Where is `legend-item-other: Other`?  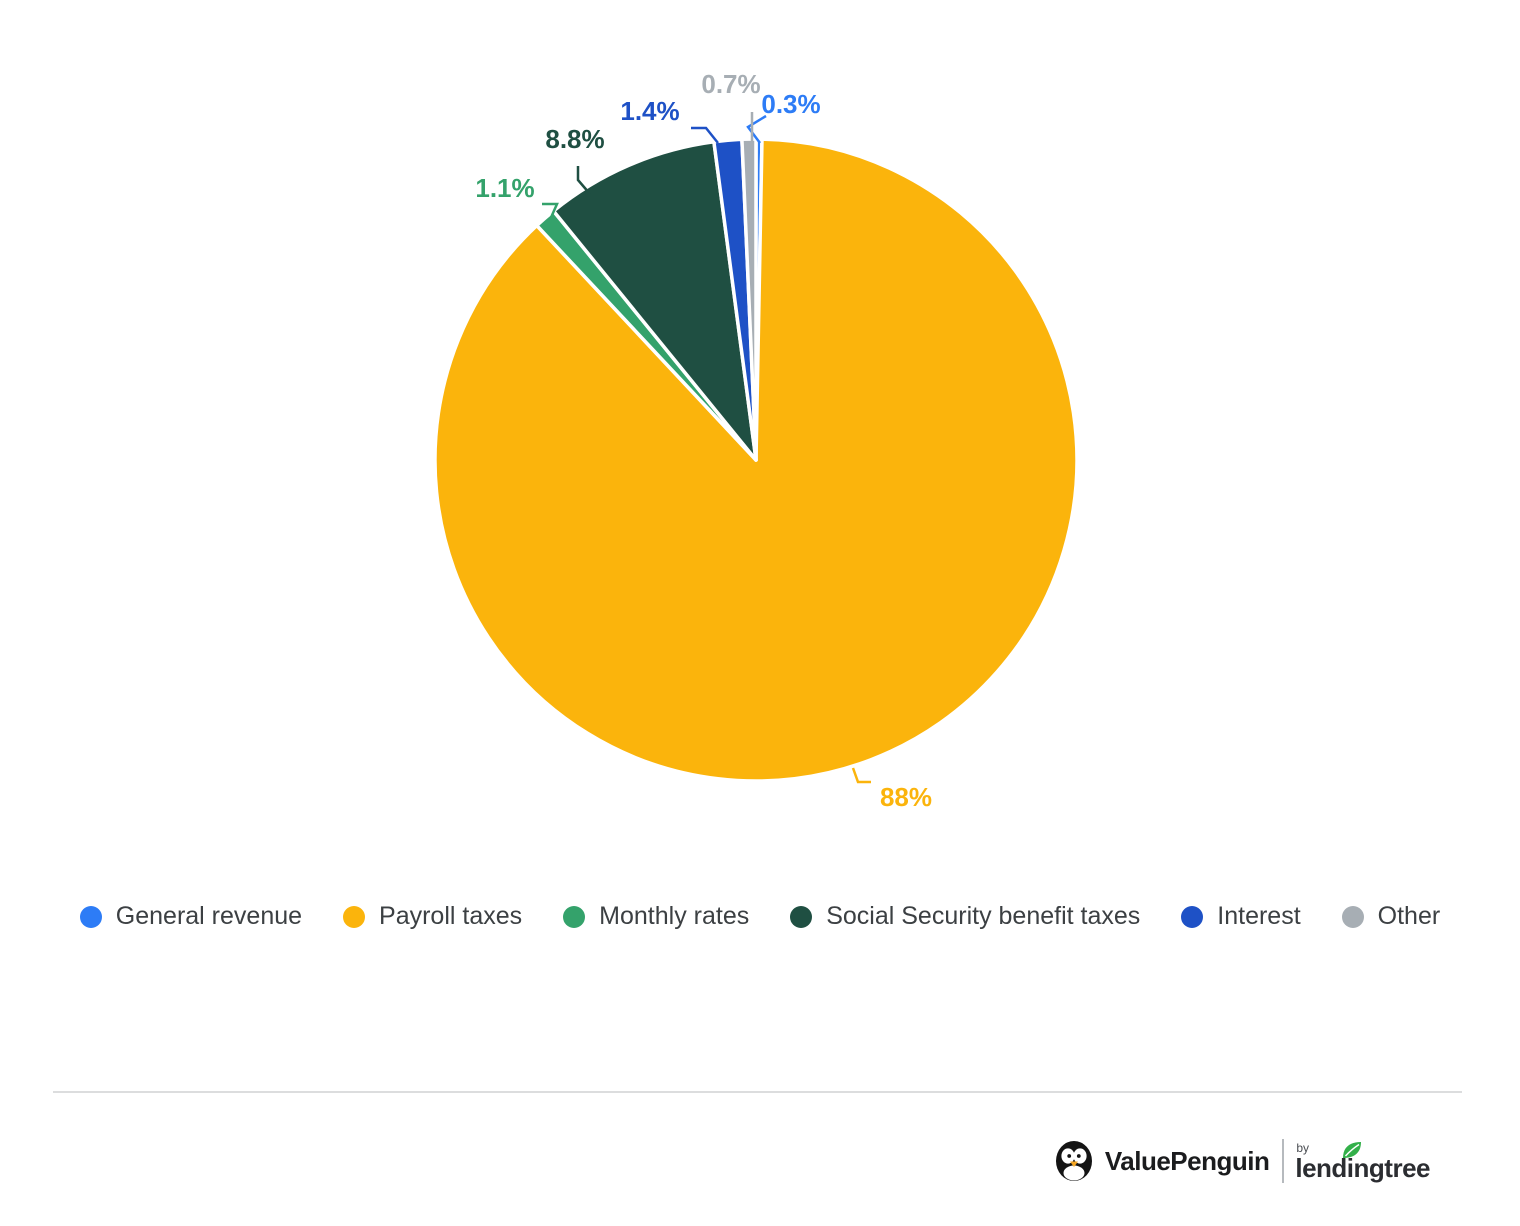
legend-item-other: Other is located at coordinates (1391, 916).